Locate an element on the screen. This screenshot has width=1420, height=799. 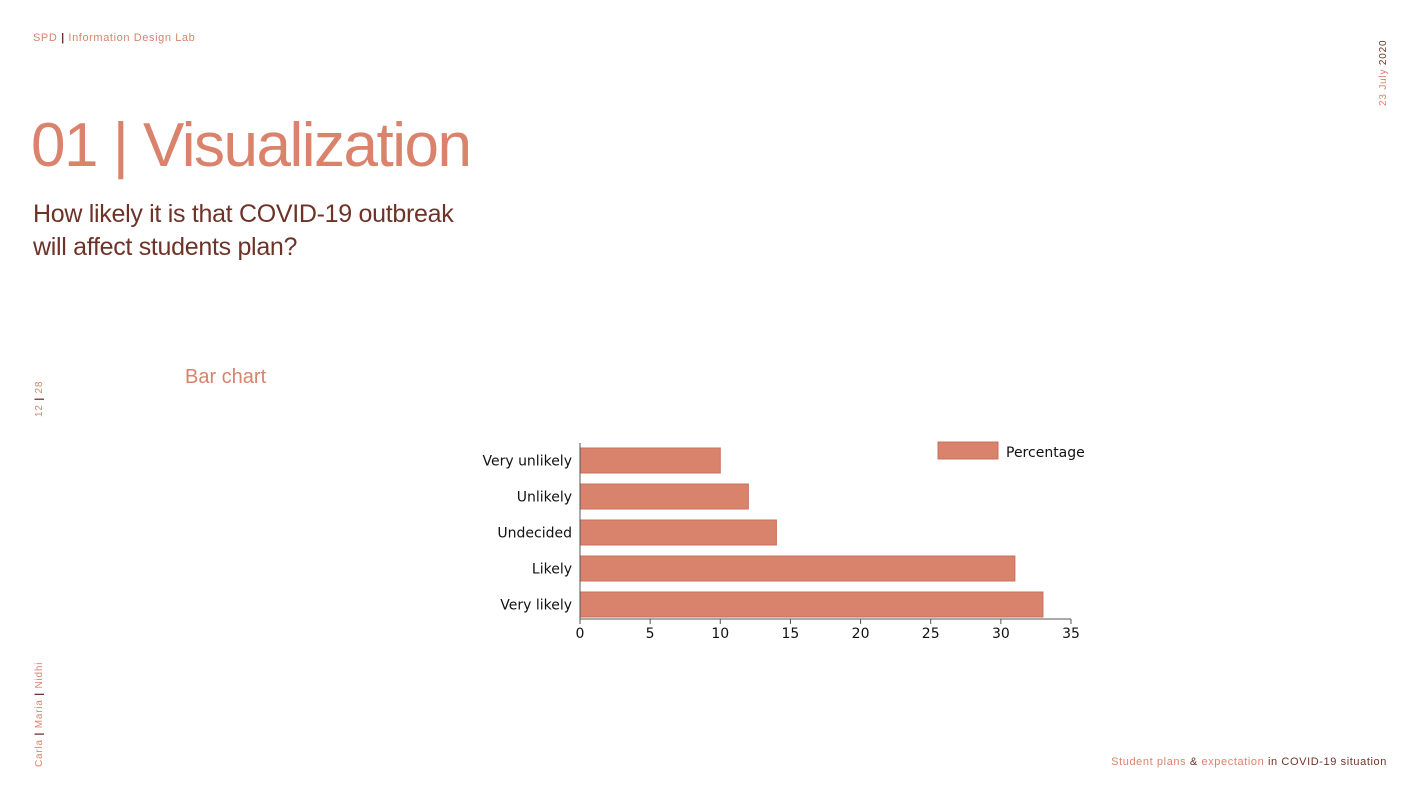
x-tick-label: 25 is located at coordinates (931, 634).